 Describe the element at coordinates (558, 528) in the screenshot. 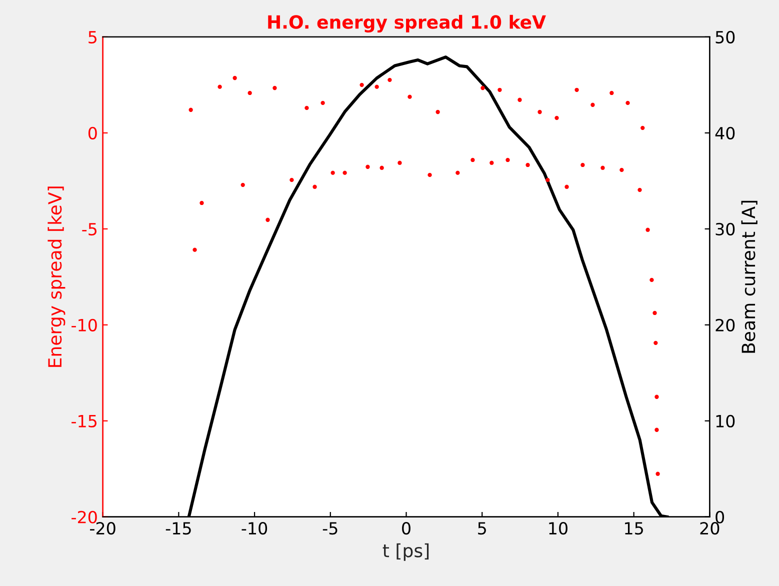

I see `x-tick-label: 10` at that location.